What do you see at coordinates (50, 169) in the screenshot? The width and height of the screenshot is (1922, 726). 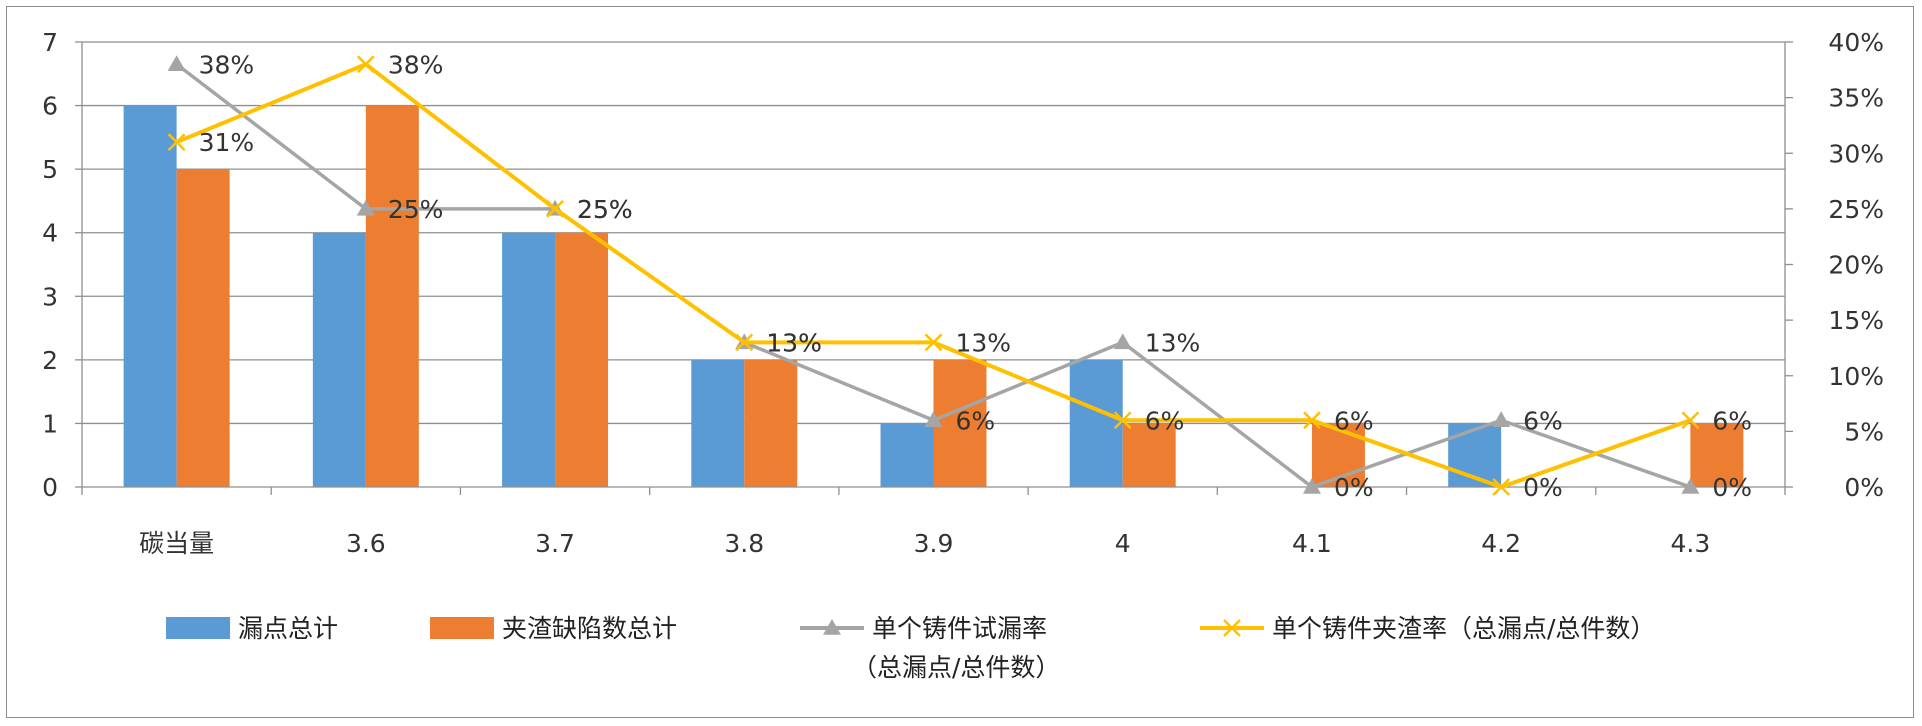 I see `y-left-tick-label: 5` at bounding box center [50, 169].